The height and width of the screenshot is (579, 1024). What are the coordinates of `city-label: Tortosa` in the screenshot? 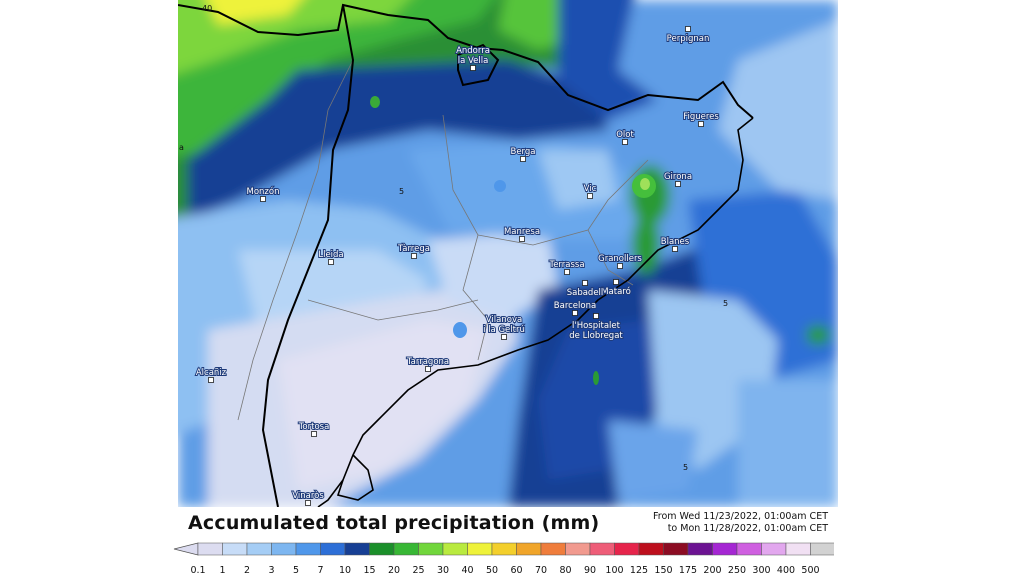 It's located at (314, 427).